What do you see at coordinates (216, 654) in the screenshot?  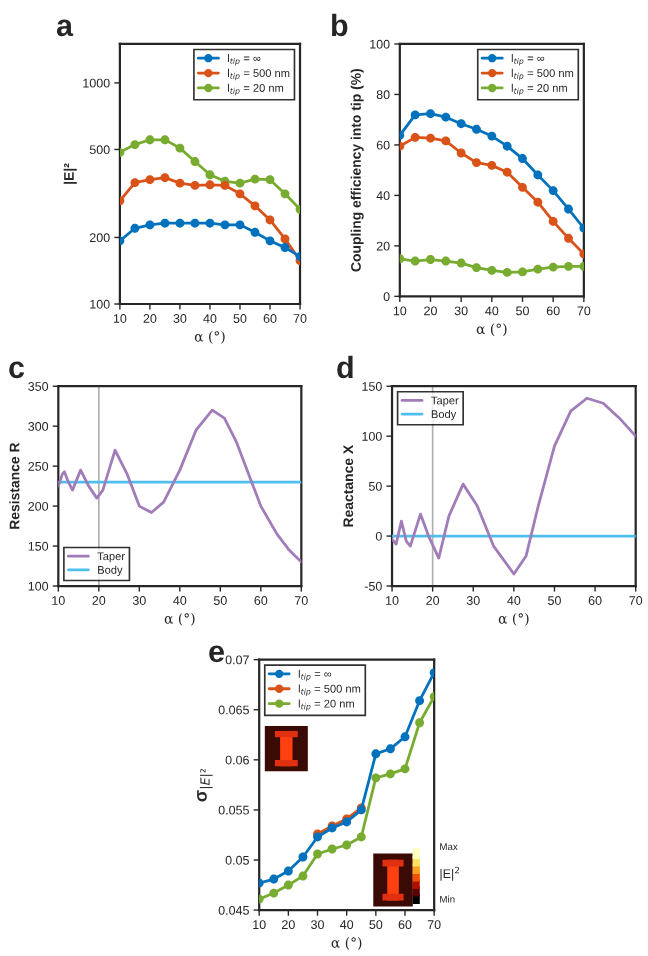 I see `chart-title: e` at bounding box center [216, 654].